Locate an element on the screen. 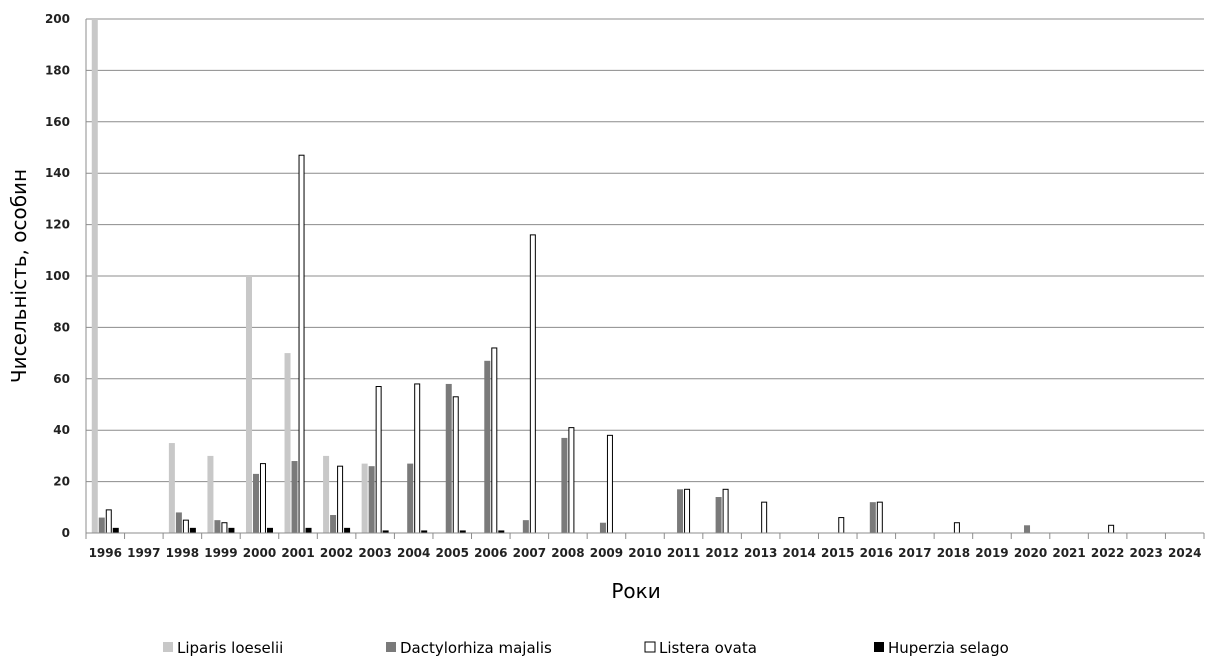  y-tick-label: 180 is located at coordinates (57, 70).